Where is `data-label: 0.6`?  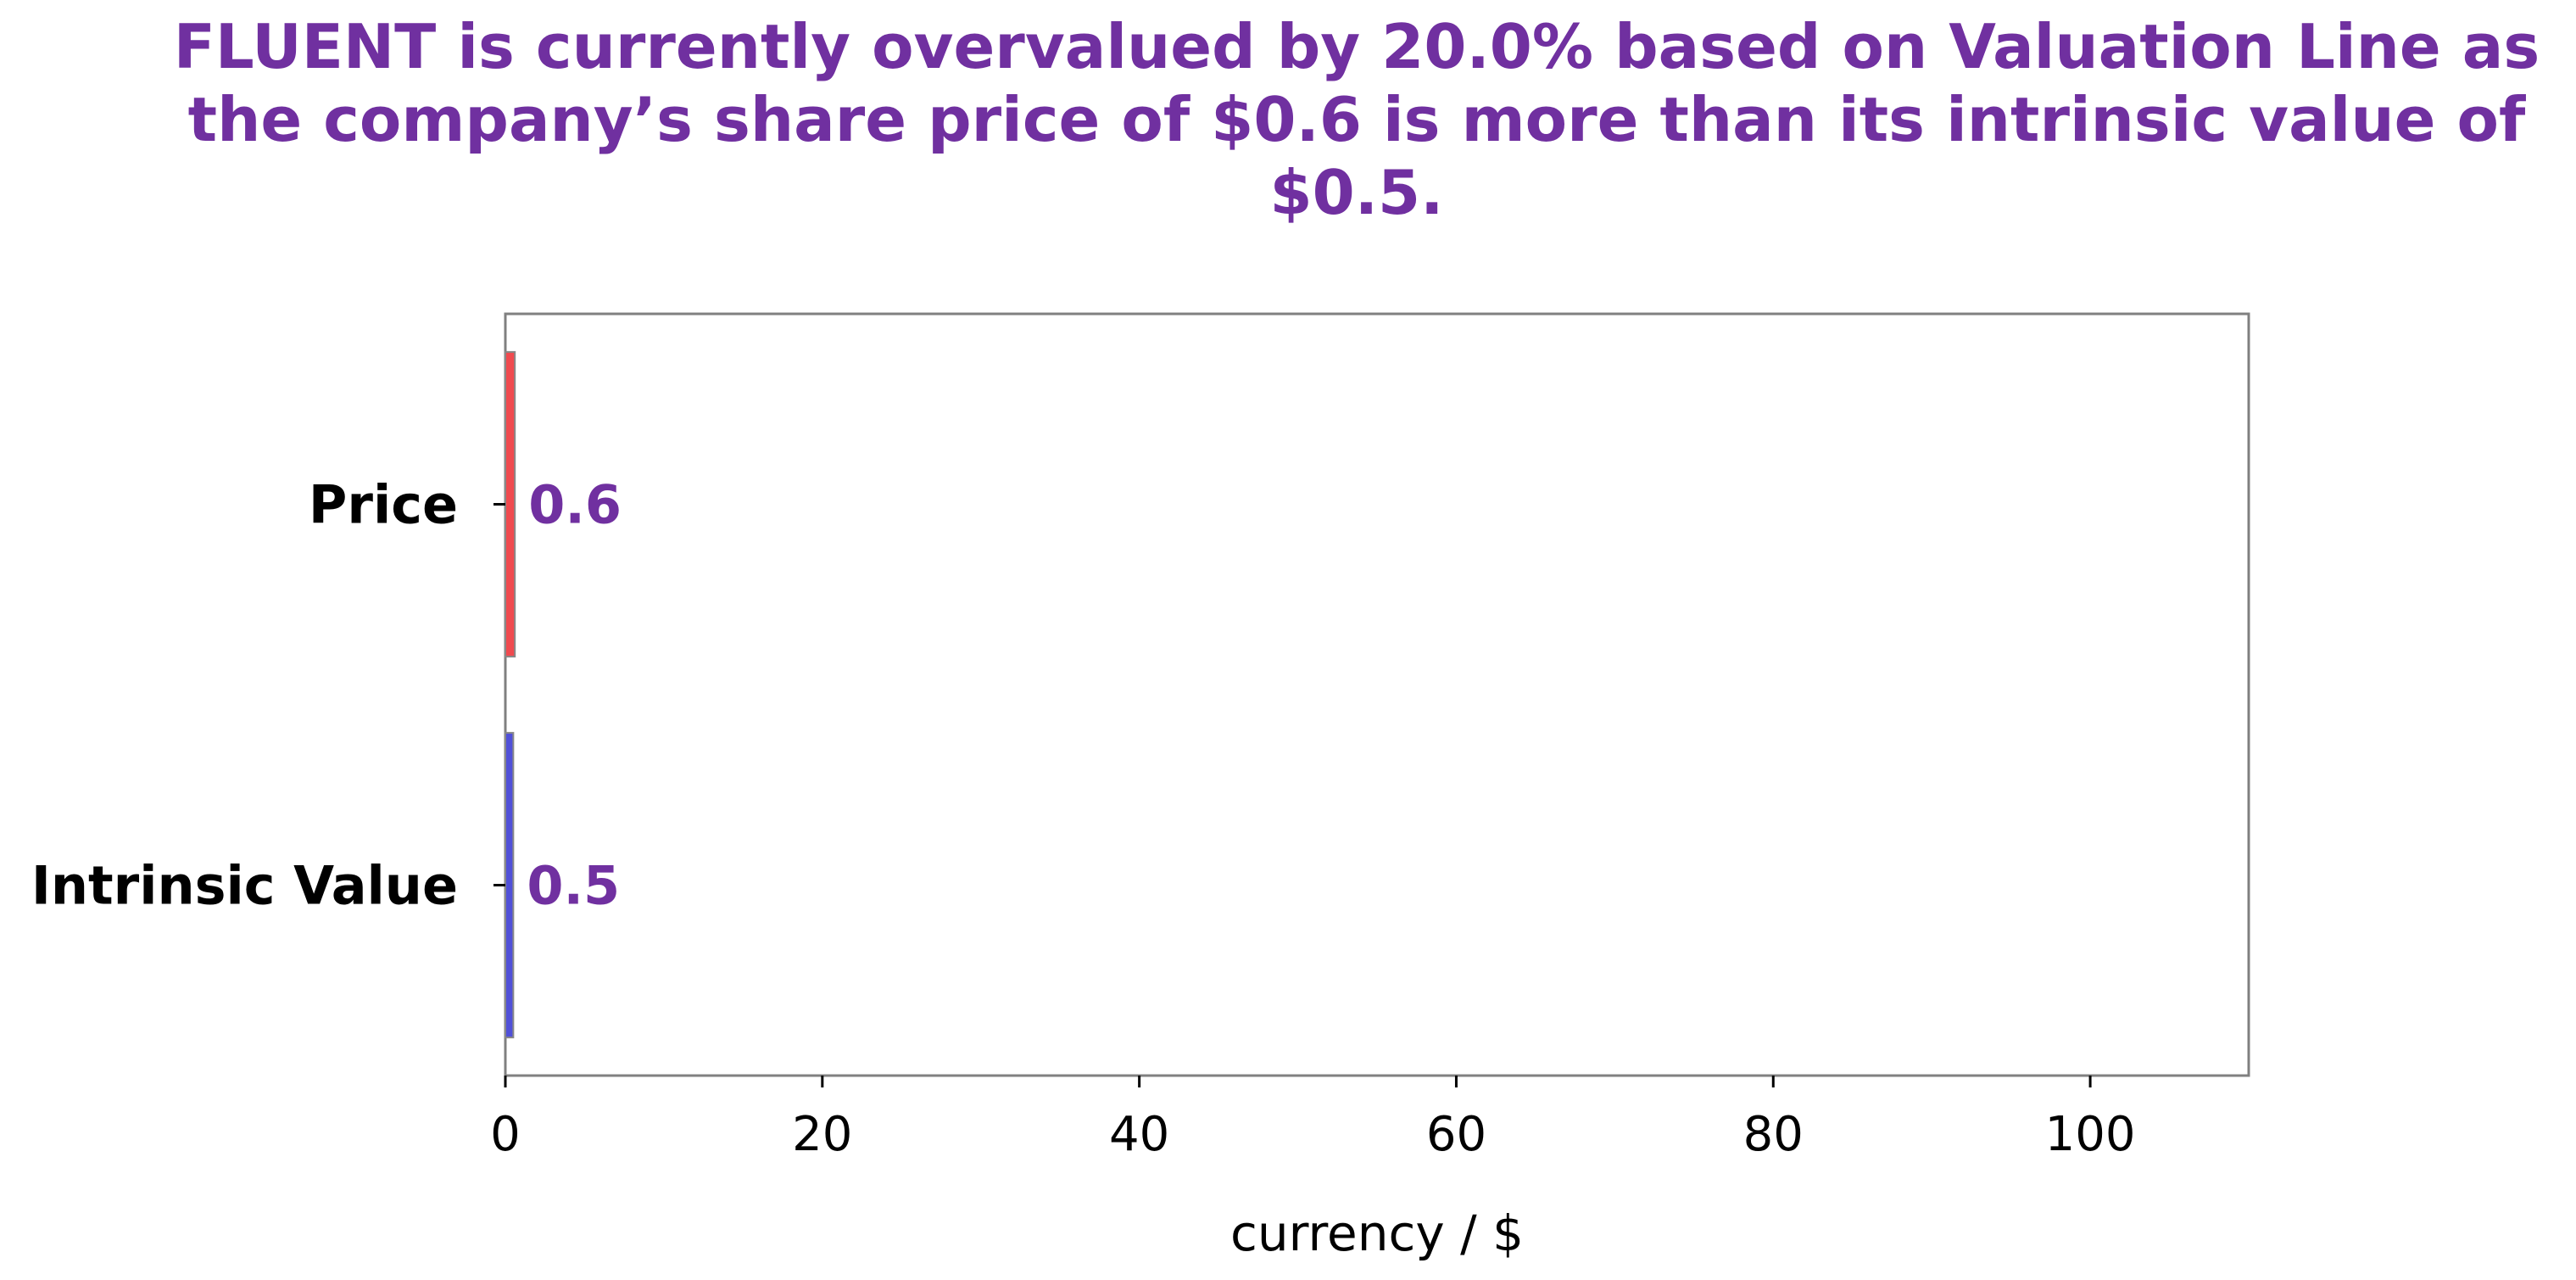 data-label: 0.6 is located at coordinates (575, 505).